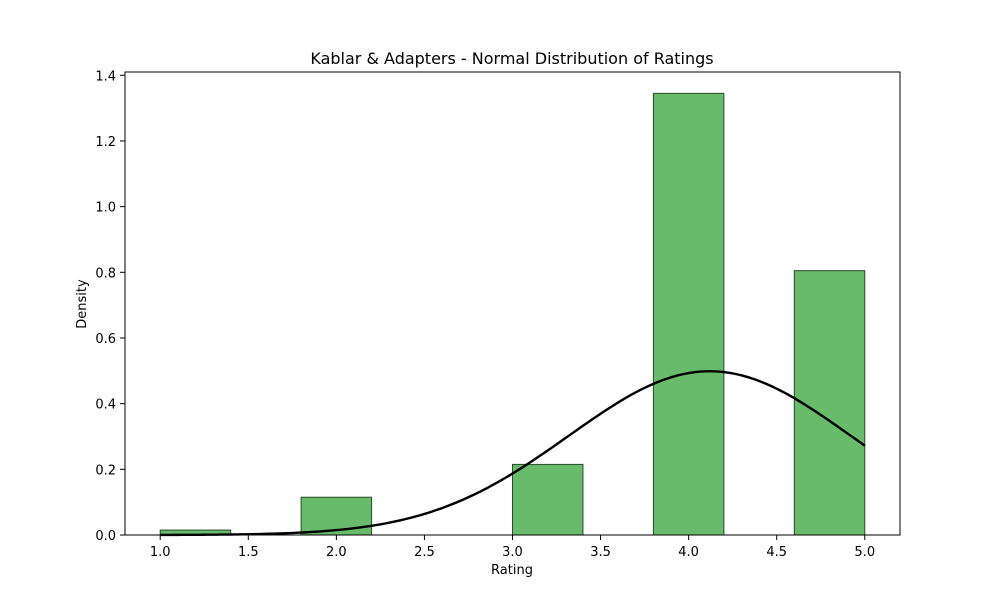 The width and height of the screenshot is (1000, 600). I want to click on y-tick-label-8: 1.4, so click(105, 76).